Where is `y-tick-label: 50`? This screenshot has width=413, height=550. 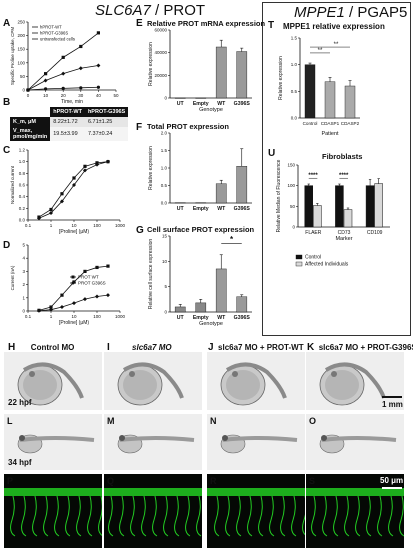
y-tick-label: 50 is located at coordinates (293, 206).